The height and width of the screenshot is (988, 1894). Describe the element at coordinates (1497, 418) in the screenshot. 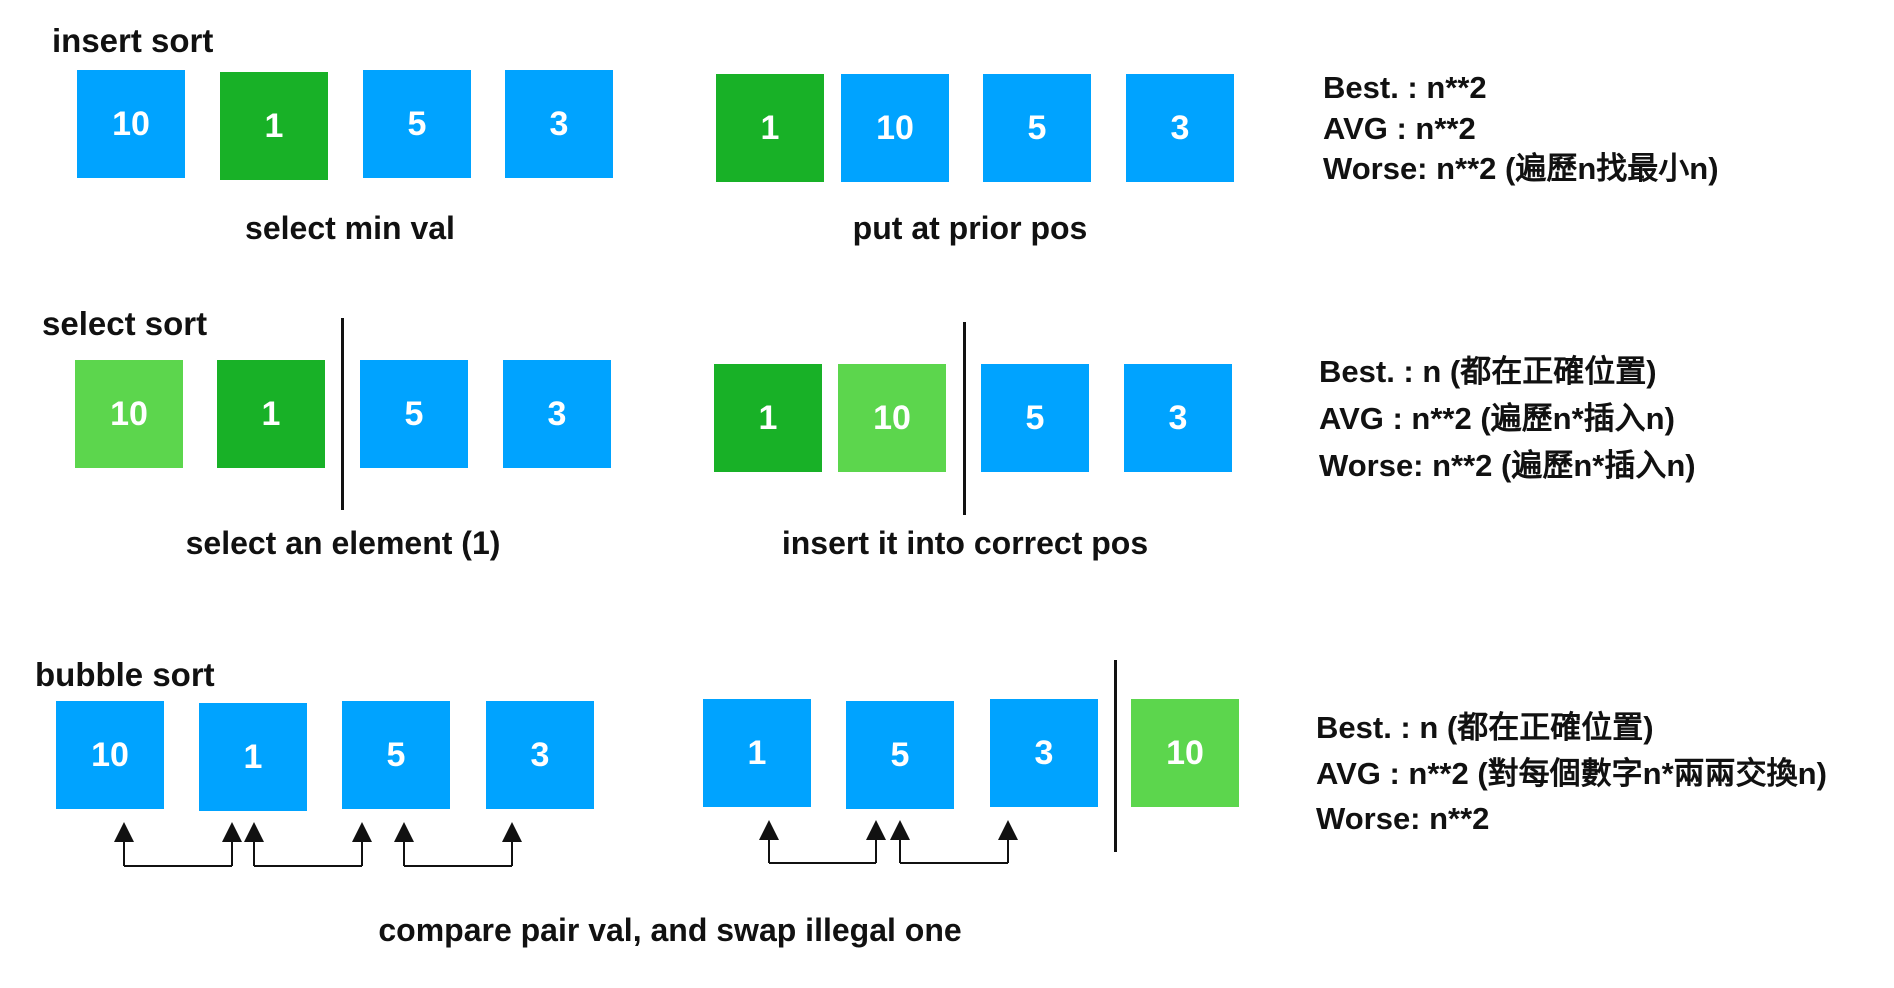

I see `select-stat-avg: AVG : n**2 (遍歷n*插入n)` at that location.